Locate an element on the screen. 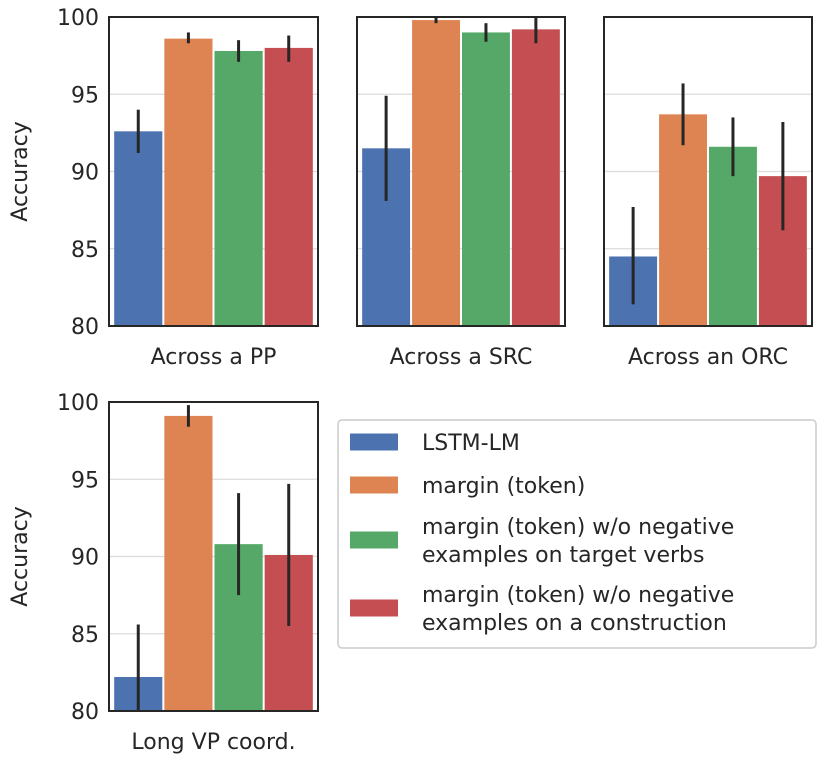 The image size is (830, 761). legend-label: examples on a construction is located at coordinates (574, 623).